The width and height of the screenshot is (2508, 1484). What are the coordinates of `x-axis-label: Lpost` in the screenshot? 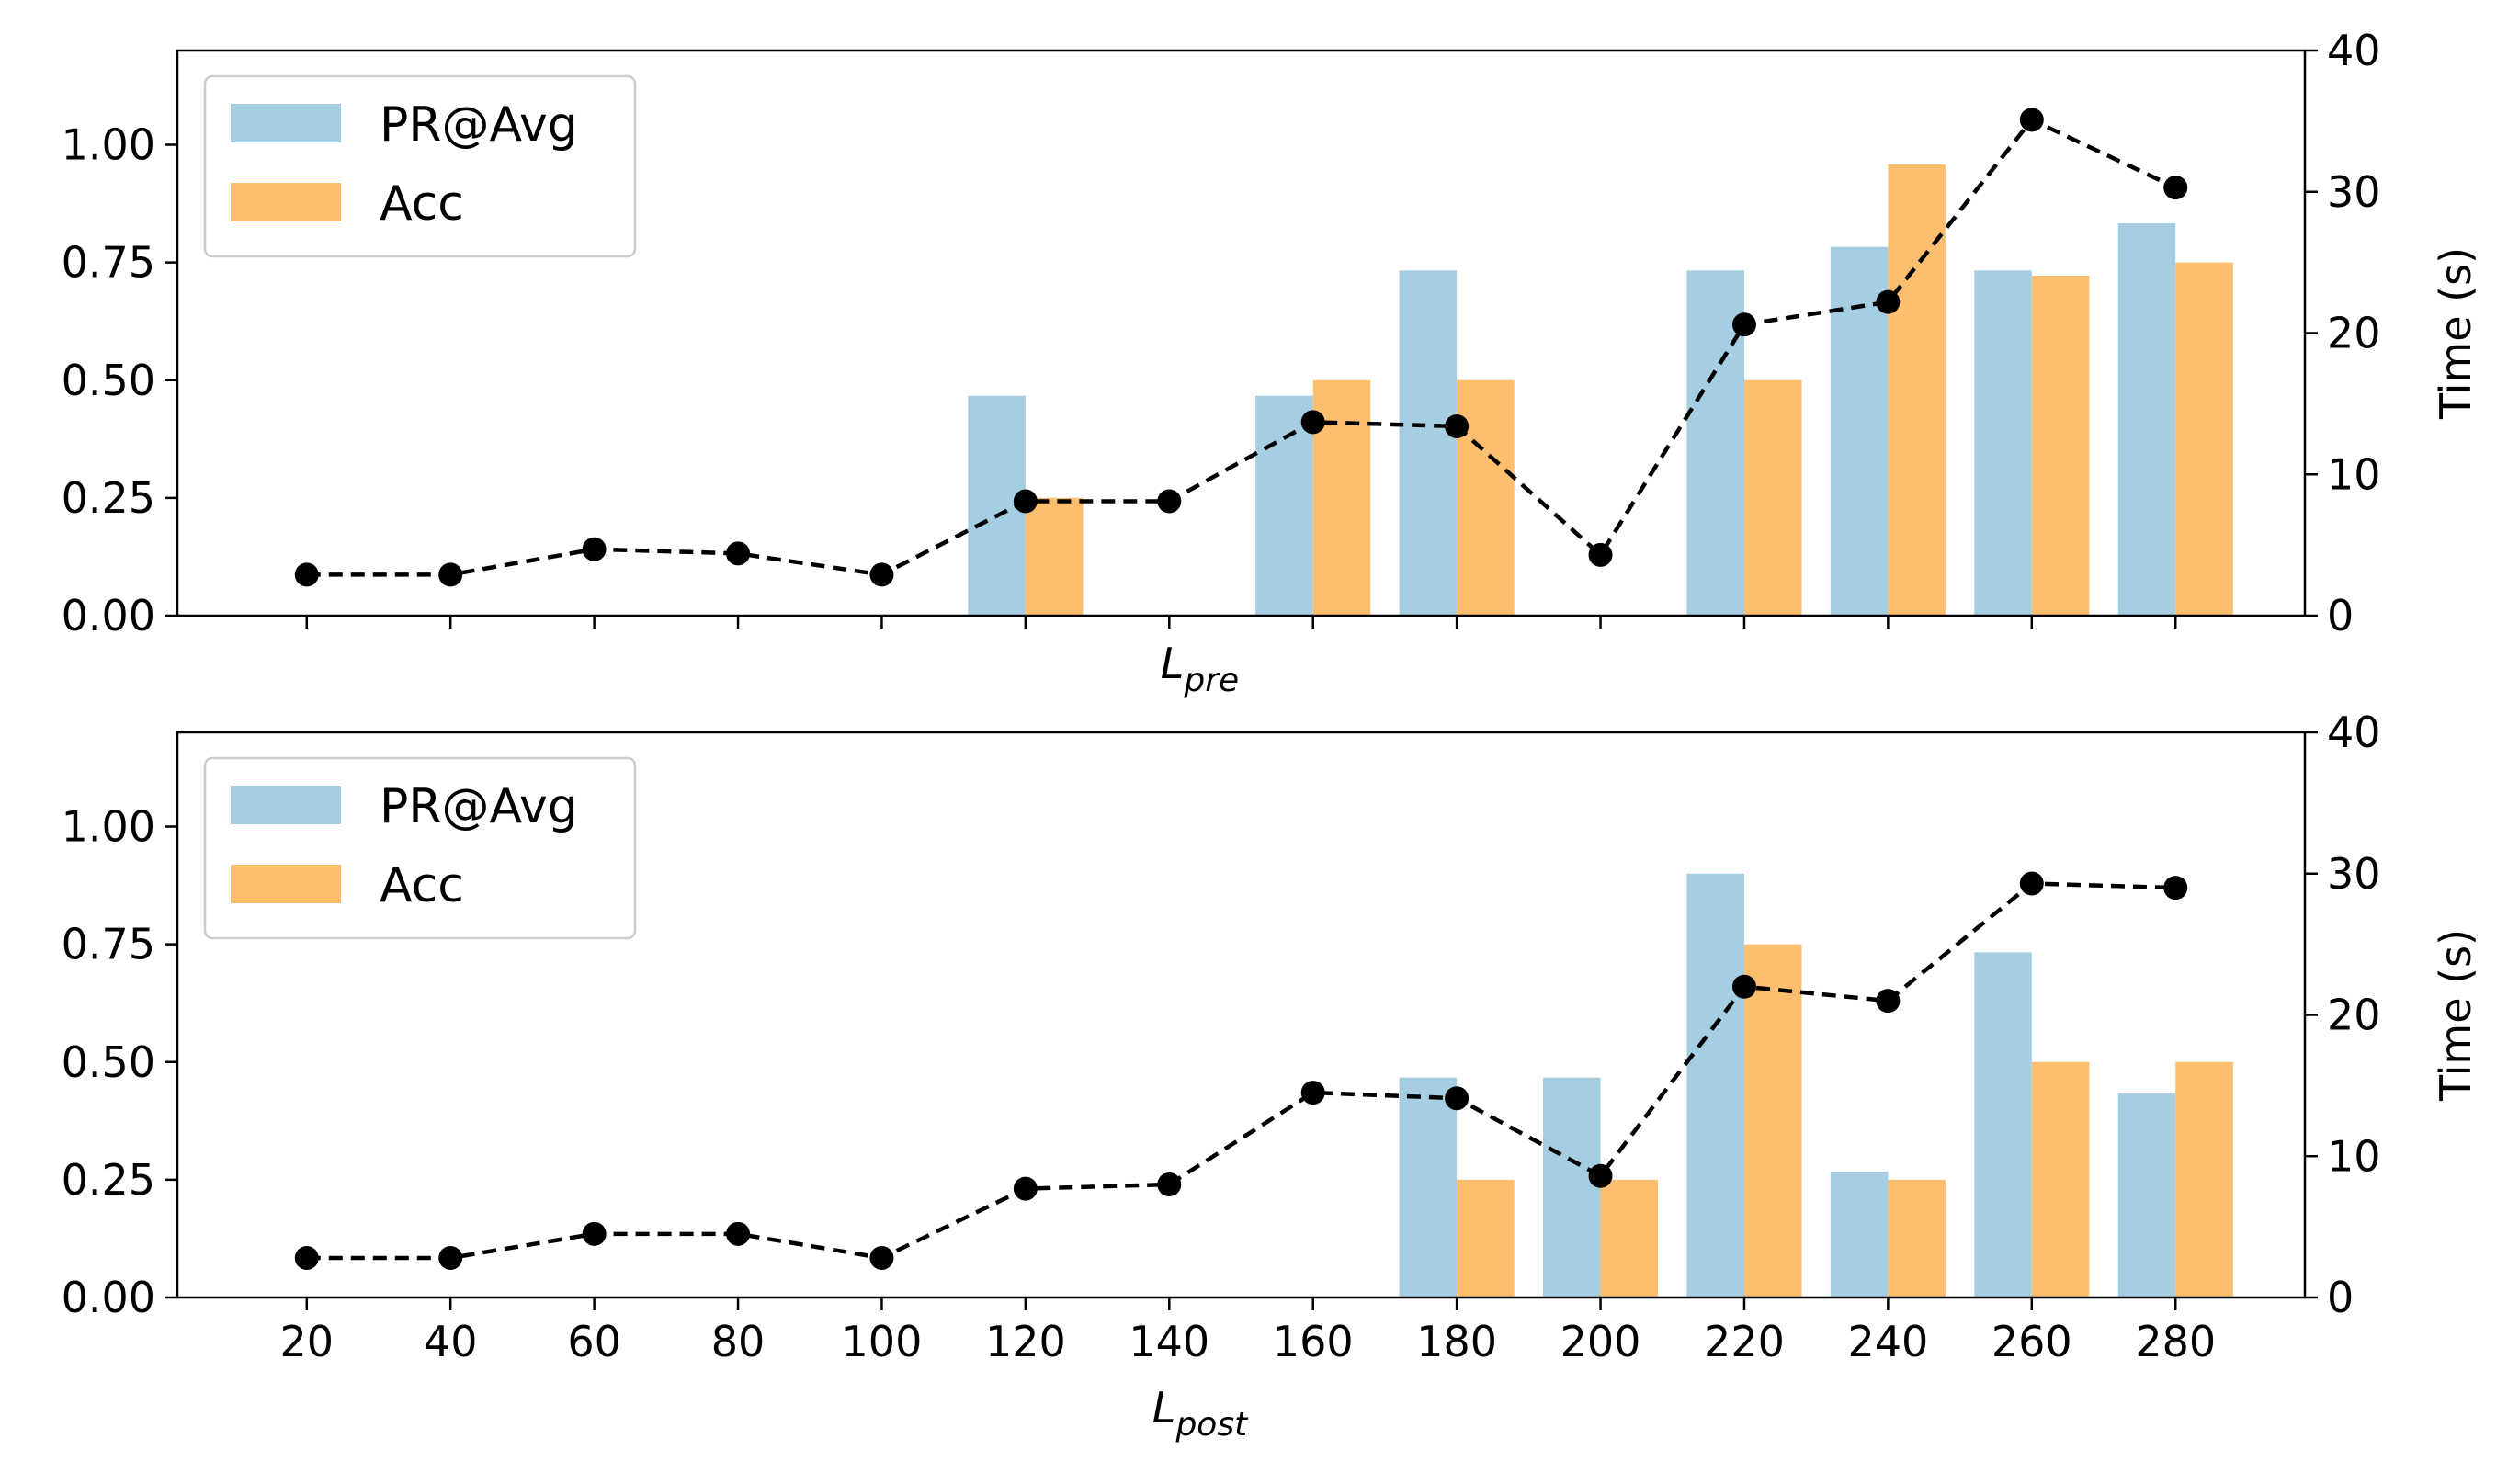 It's located at (1200, 1414).